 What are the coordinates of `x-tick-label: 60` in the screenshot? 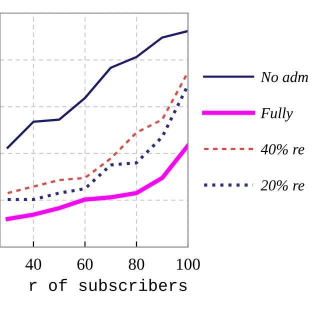 It's located at (85, 264).